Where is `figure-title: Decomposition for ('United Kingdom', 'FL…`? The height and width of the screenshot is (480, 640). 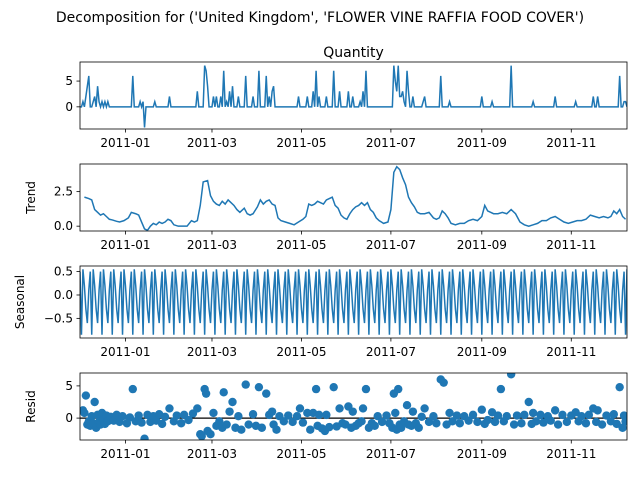 figure-title: Decomposition for ('United Kingdom', 'FL… is located at coordinates (320, 18).